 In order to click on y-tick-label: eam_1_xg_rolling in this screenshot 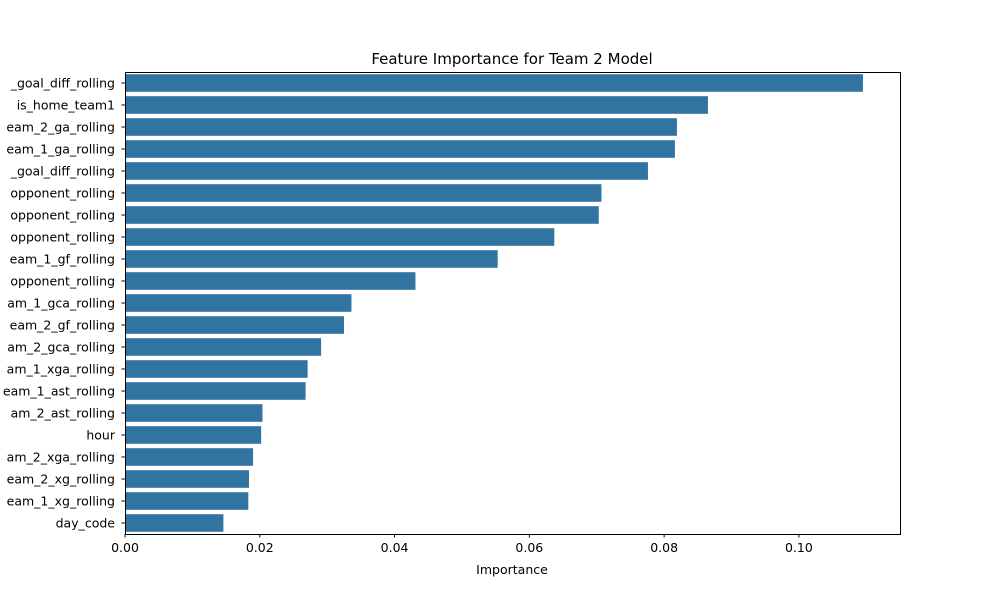, I will do `click(61, 501)`.